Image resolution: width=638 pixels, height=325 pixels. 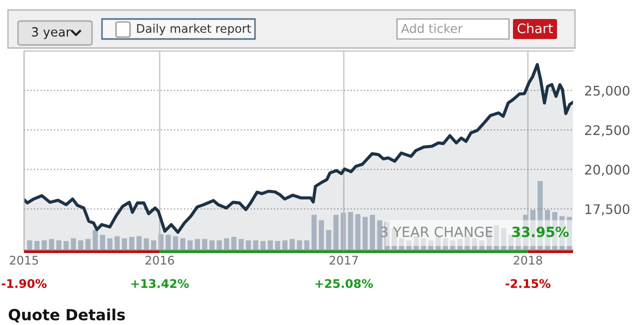 I want to click on text: Add ticker, so click(x=432, y=29).